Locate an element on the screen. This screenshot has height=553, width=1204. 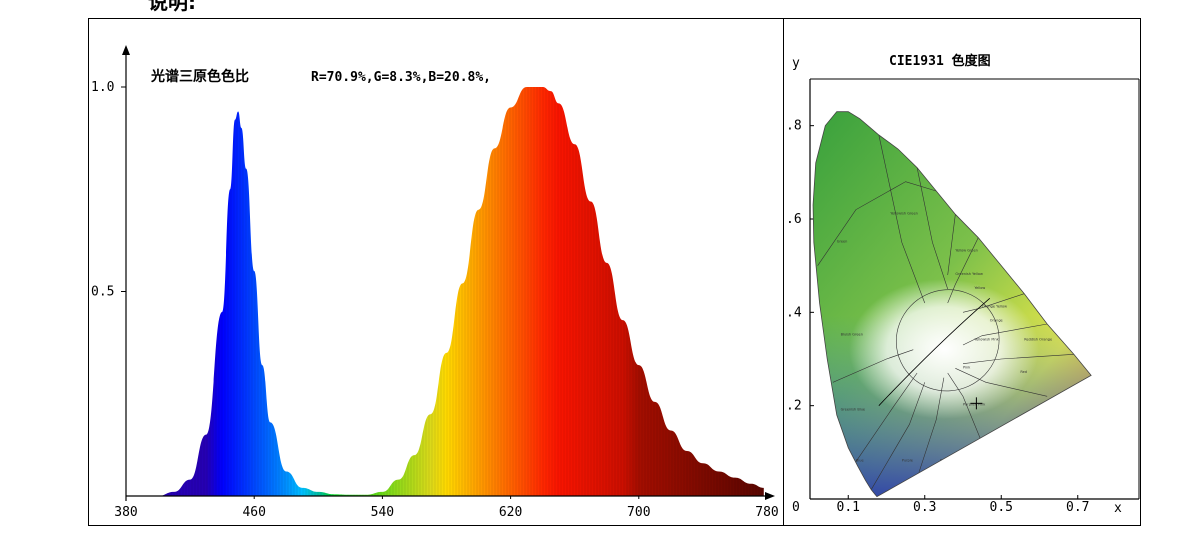
cie-x-tick-label: 0.1 is located at coordinates (848, 507).